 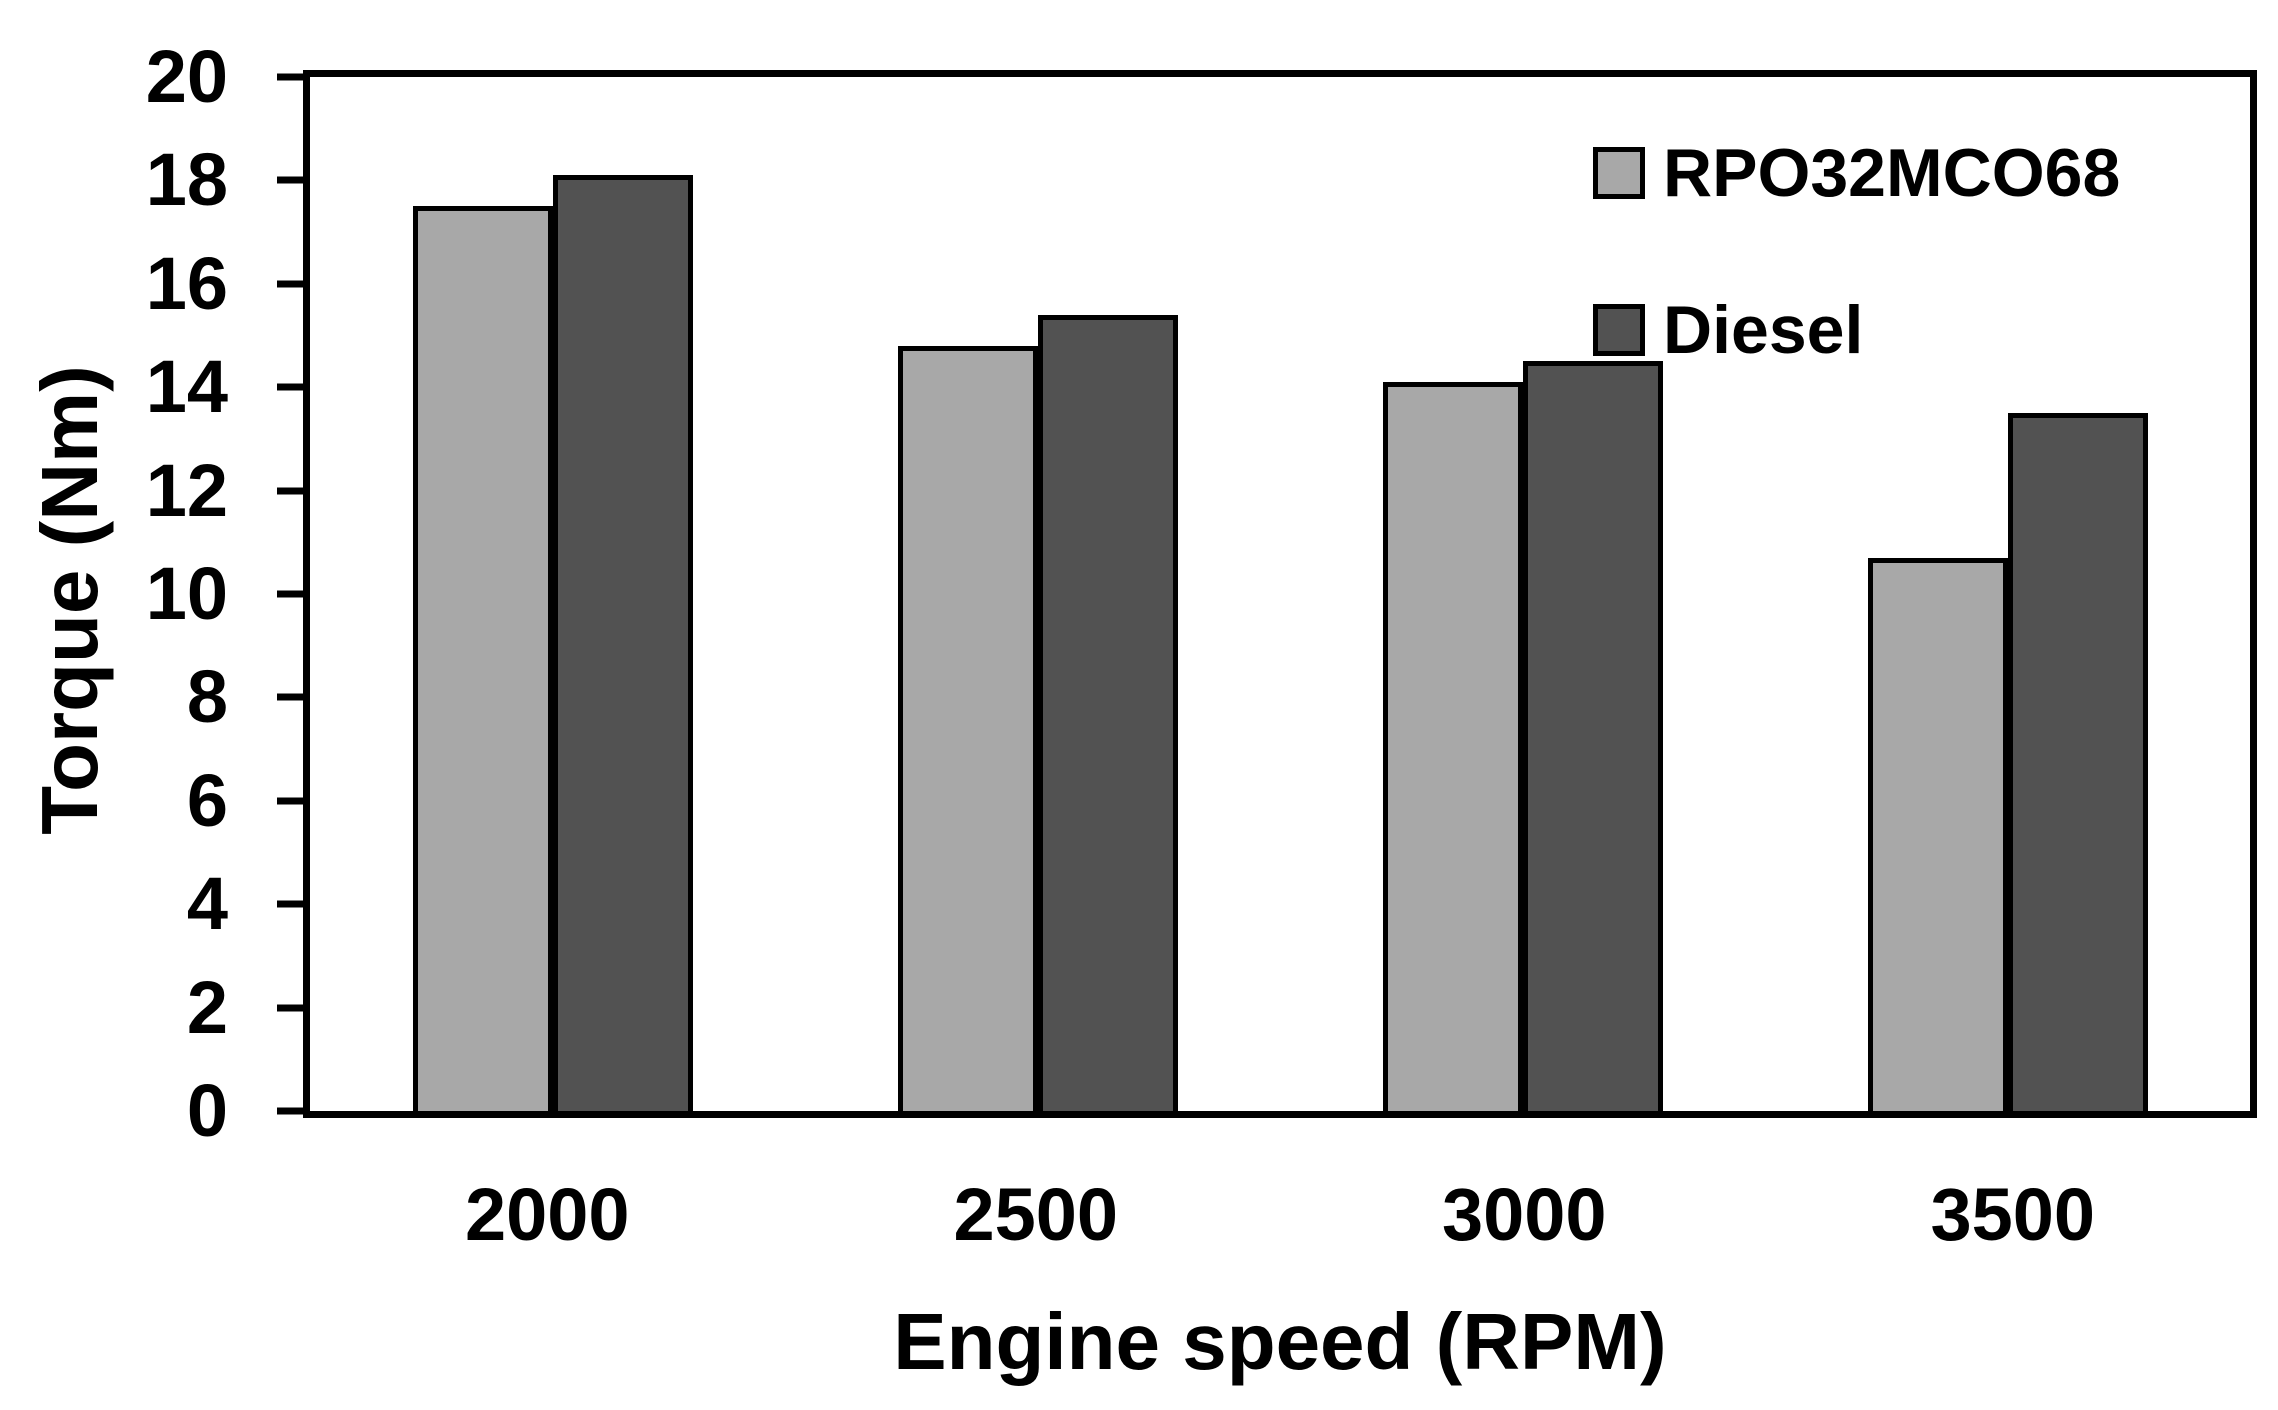 I want to click on legend-item-diesel: Diesel, so click(x=1856, y=330).